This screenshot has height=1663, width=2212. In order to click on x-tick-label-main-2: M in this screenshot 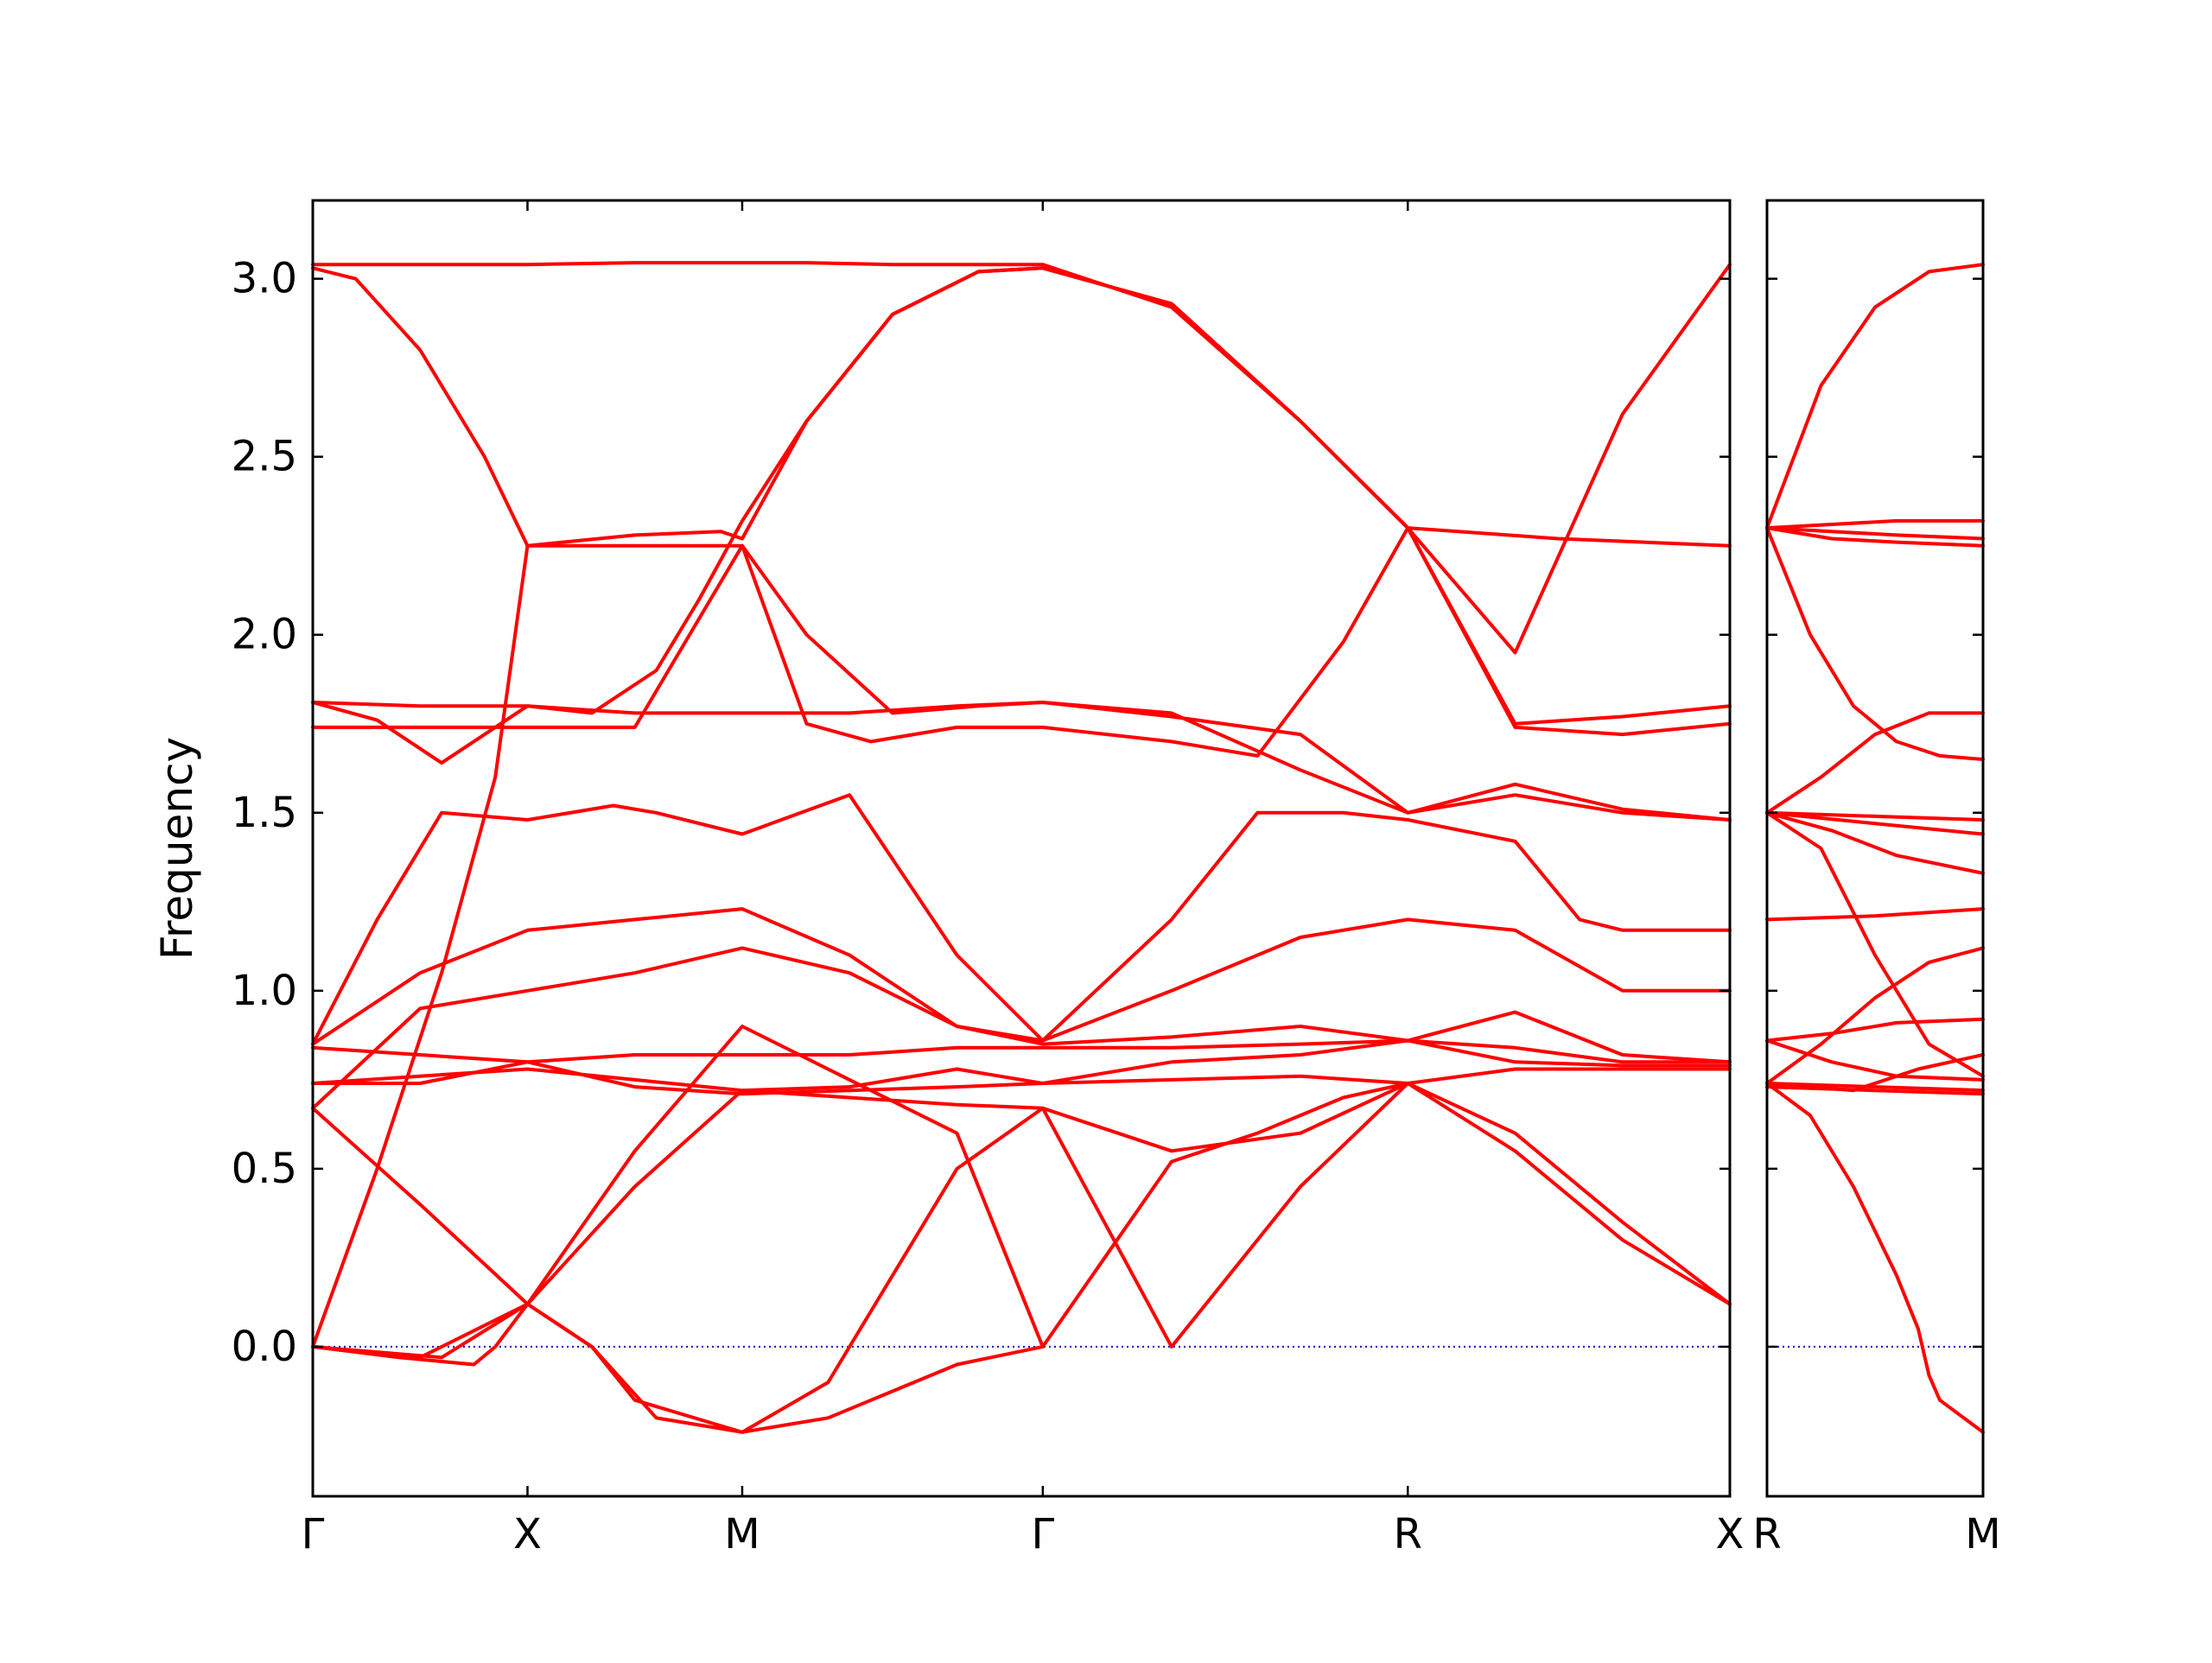, I will do `click(742, 1534)`.